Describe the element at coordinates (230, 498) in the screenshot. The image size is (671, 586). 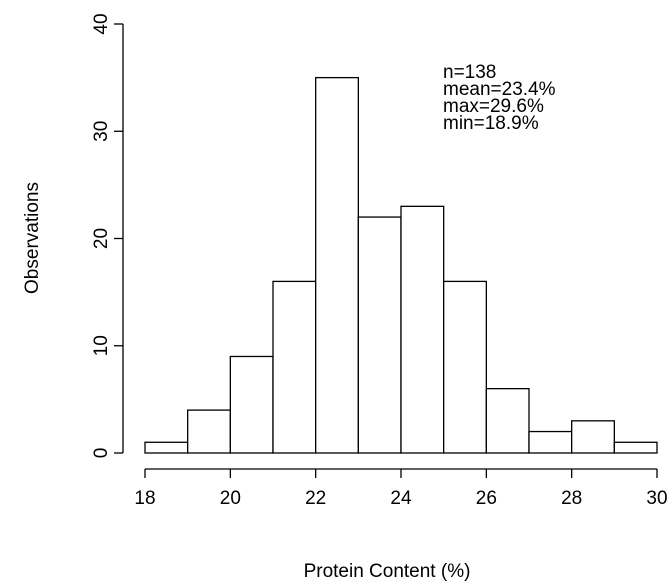
I see `x-tick-label-1: 20` at that location.